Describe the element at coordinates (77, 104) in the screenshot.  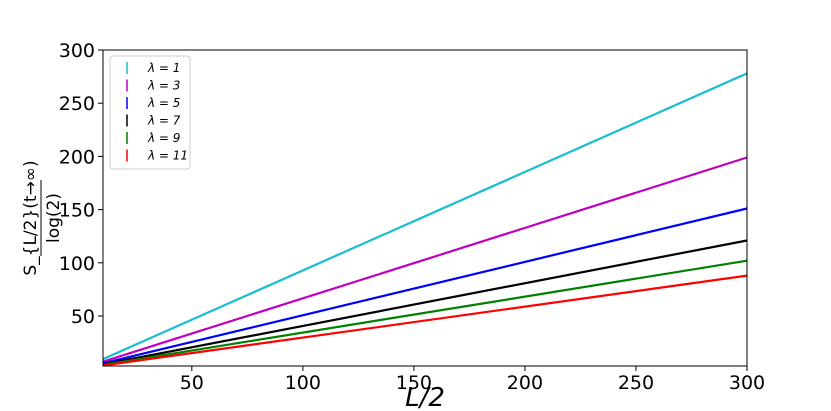
I see `y-tick-label: 250` at that location.